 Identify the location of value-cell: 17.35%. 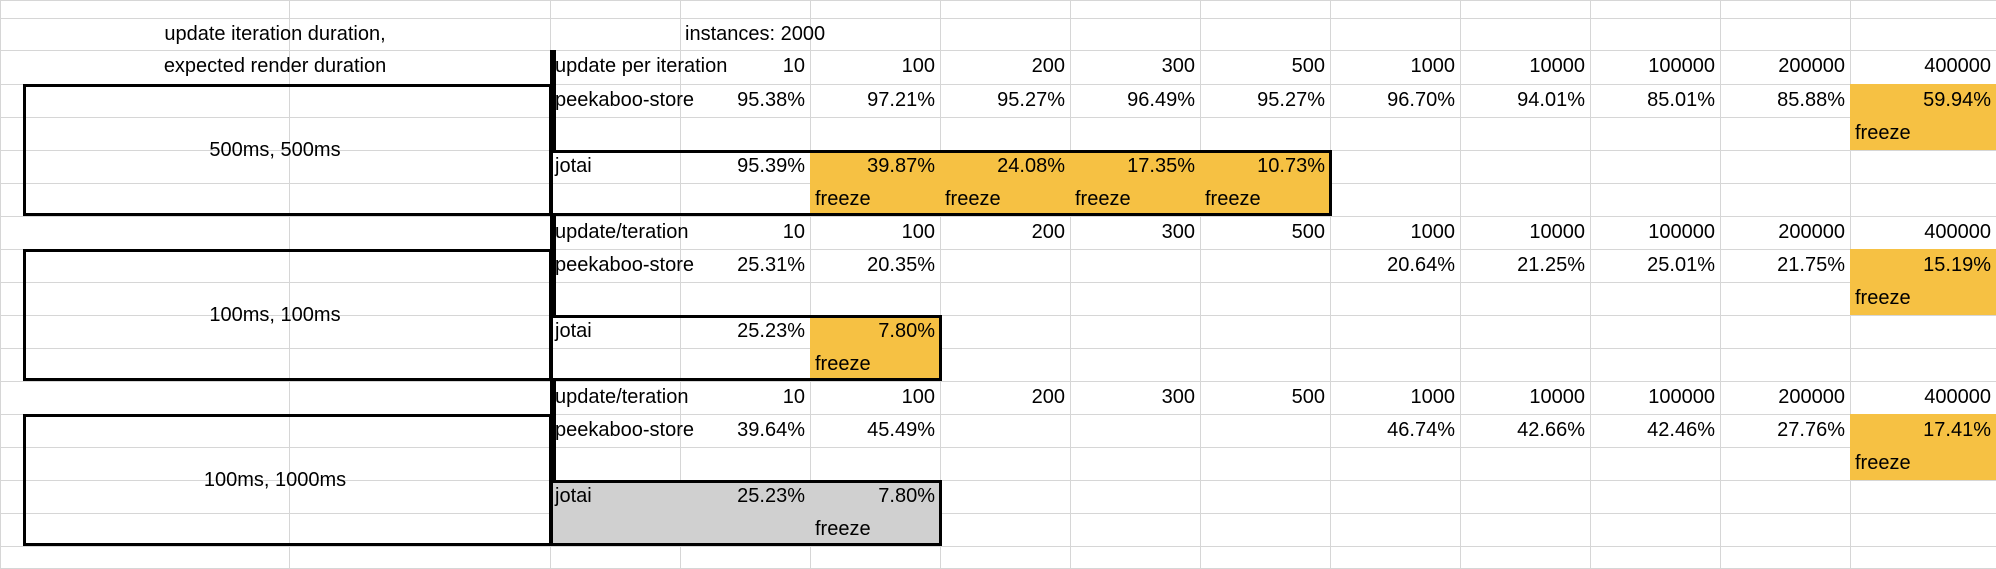
(1161, 166).